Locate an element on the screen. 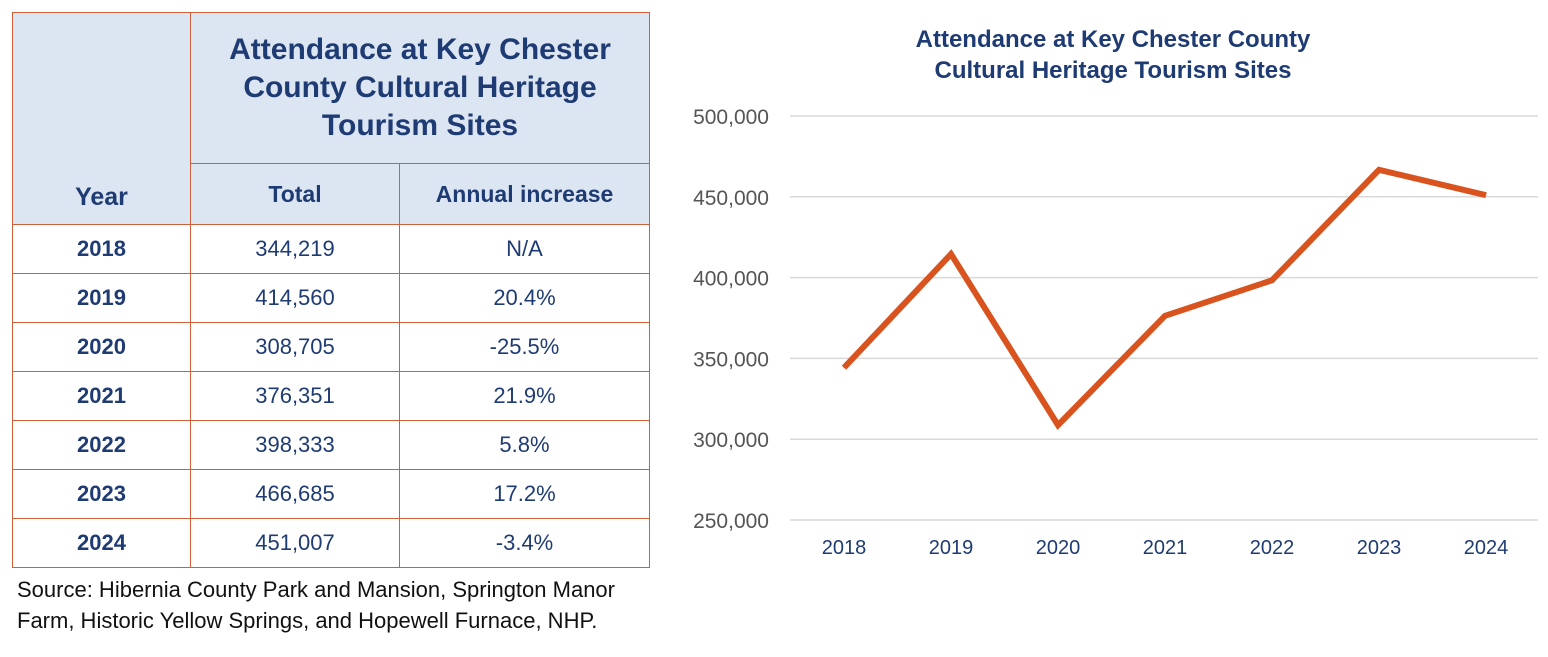 This screenshot has width=1548, height=657. total-cell: 466,685 is located at coordinates (295, 494).